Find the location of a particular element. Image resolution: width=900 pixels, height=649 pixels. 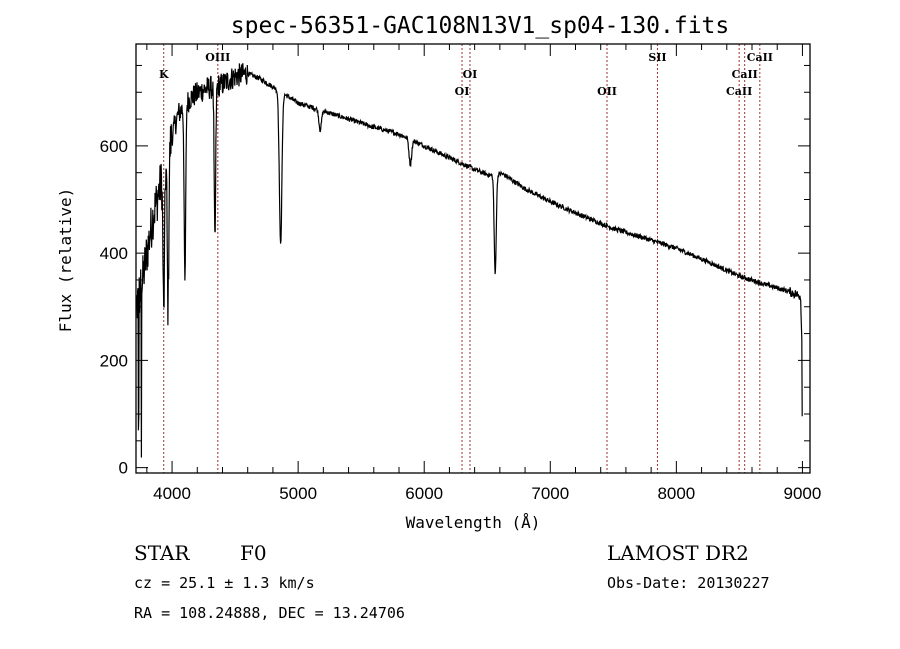

coordinates-text: RA = 108.24888, DEC = 13.24706 is located at coordinates (269, 613).